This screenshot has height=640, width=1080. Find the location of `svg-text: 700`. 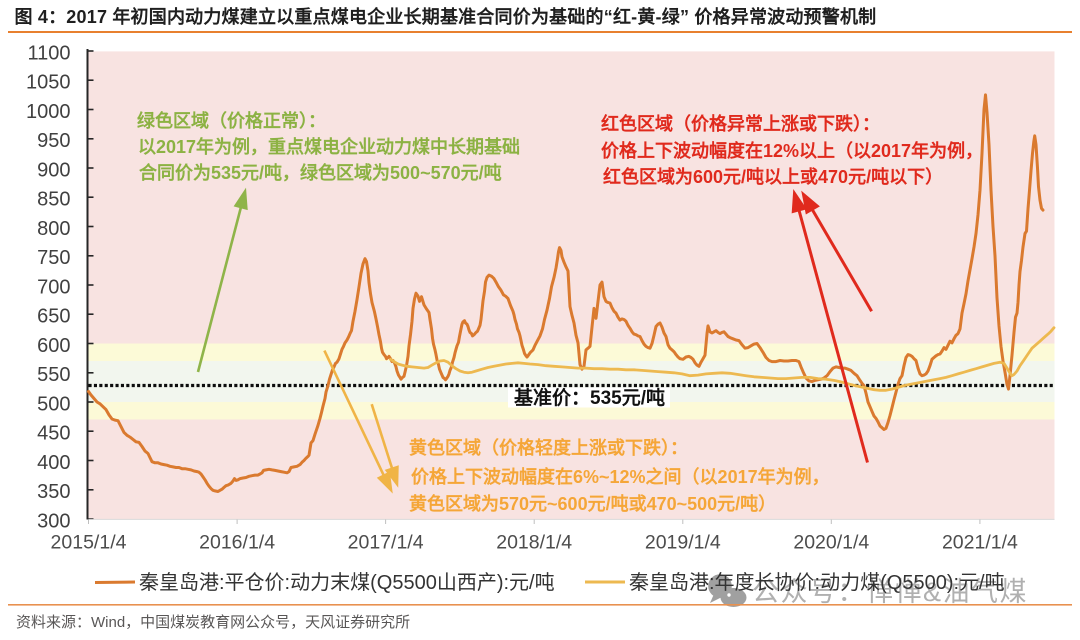

svg-text: 700 is located at coordinates (53, 287).